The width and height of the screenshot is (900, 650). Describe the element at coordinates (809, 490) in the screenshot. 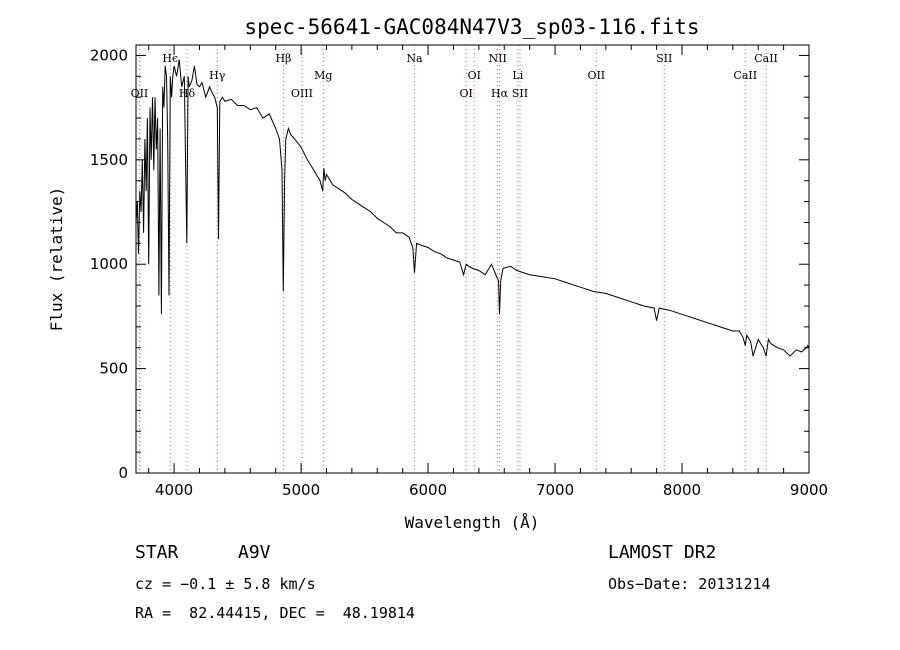

I see `x-tick-label: 9000` at that location.